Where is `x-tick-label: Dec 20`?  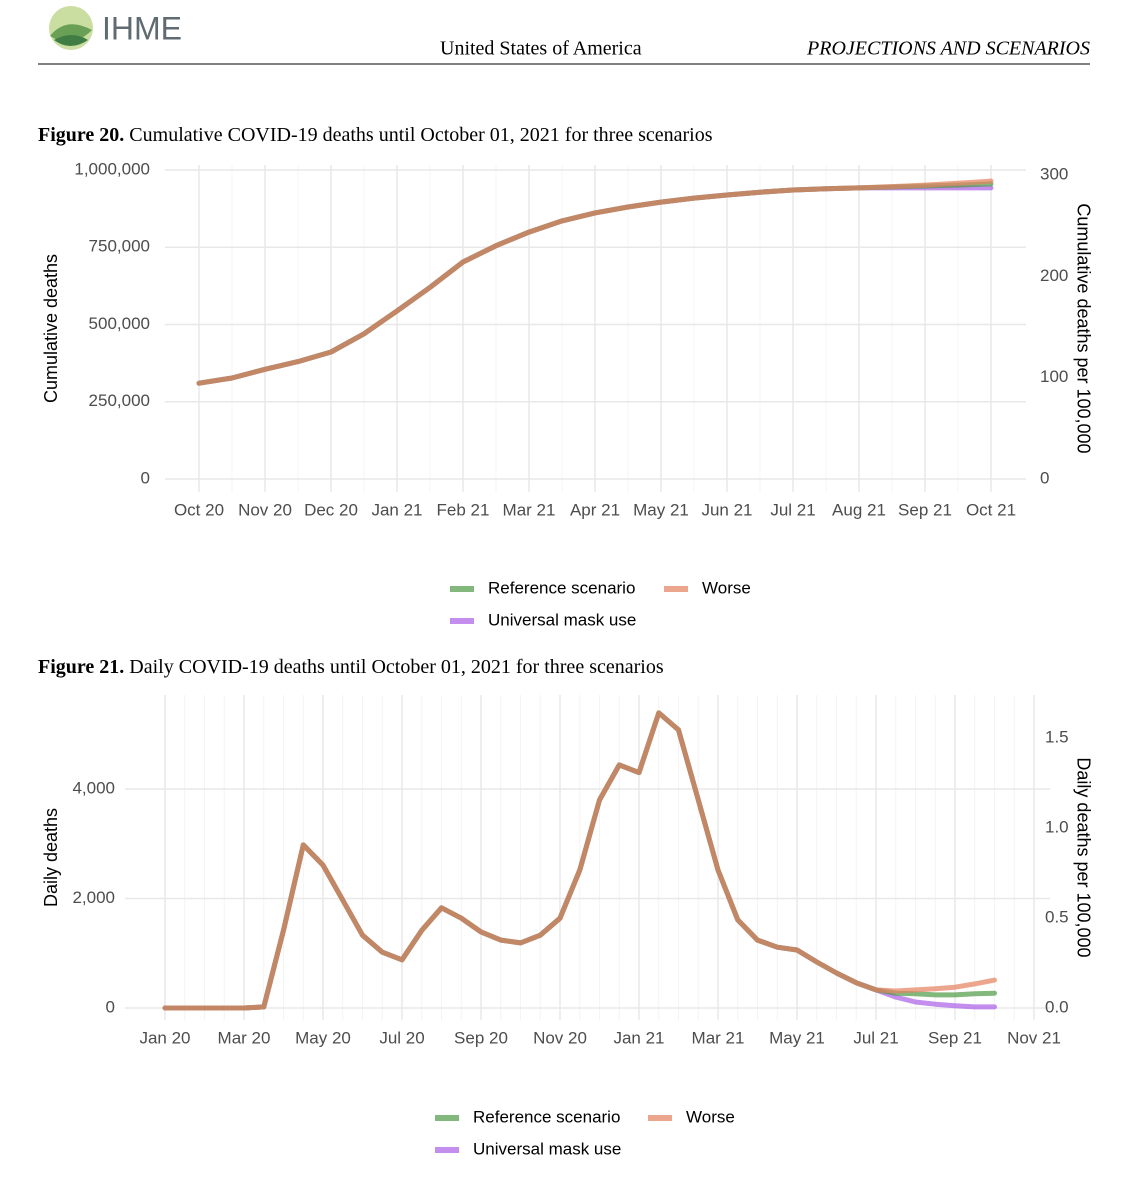 x-tick-label: Dec 20 is located at coordinates (331, 509).